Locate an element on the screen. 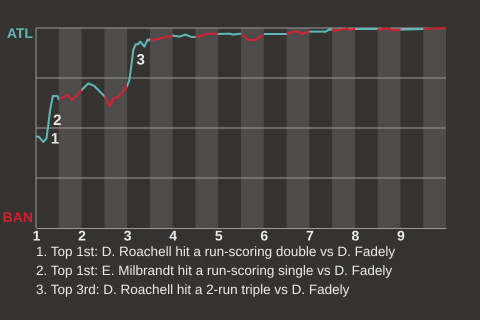 This screenshot has width=480, height=320. x-tick-label: 3 is located at coordinates (128, 236).